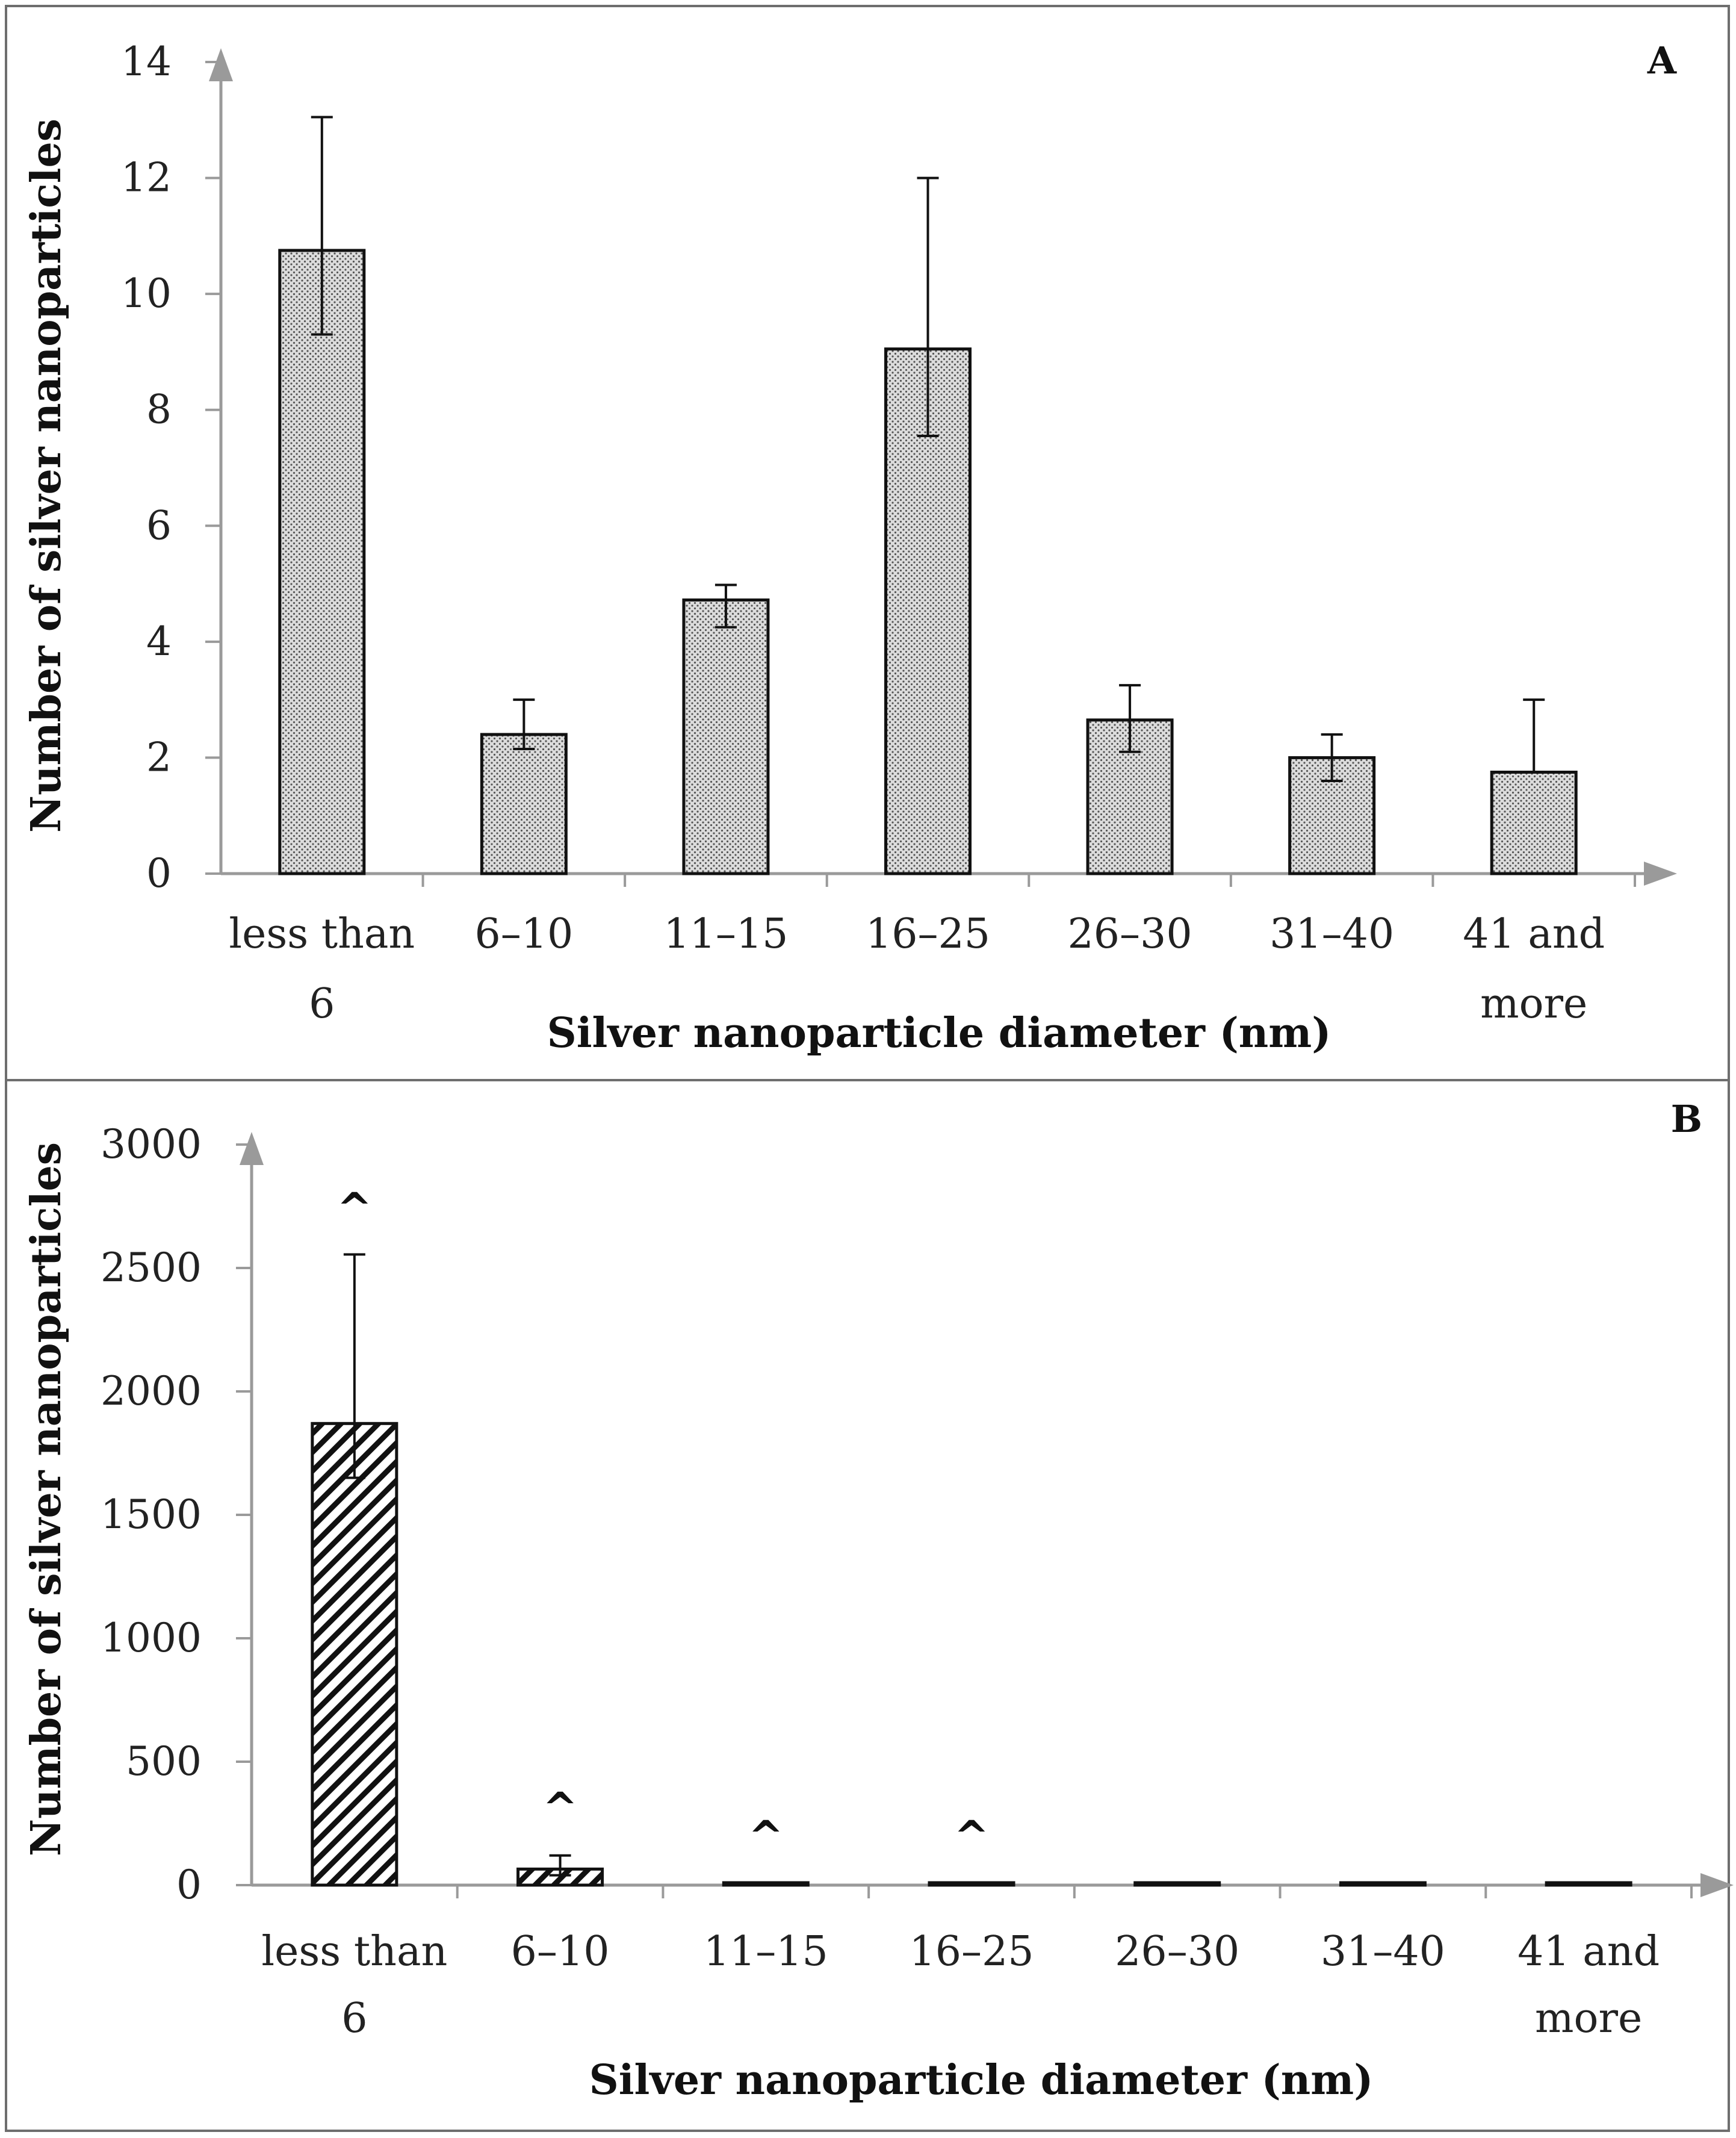  Describe the element at coordinates (560, 1951) in the screenshot. I see `chart-1-x-tick-label: 6–10` at that location.